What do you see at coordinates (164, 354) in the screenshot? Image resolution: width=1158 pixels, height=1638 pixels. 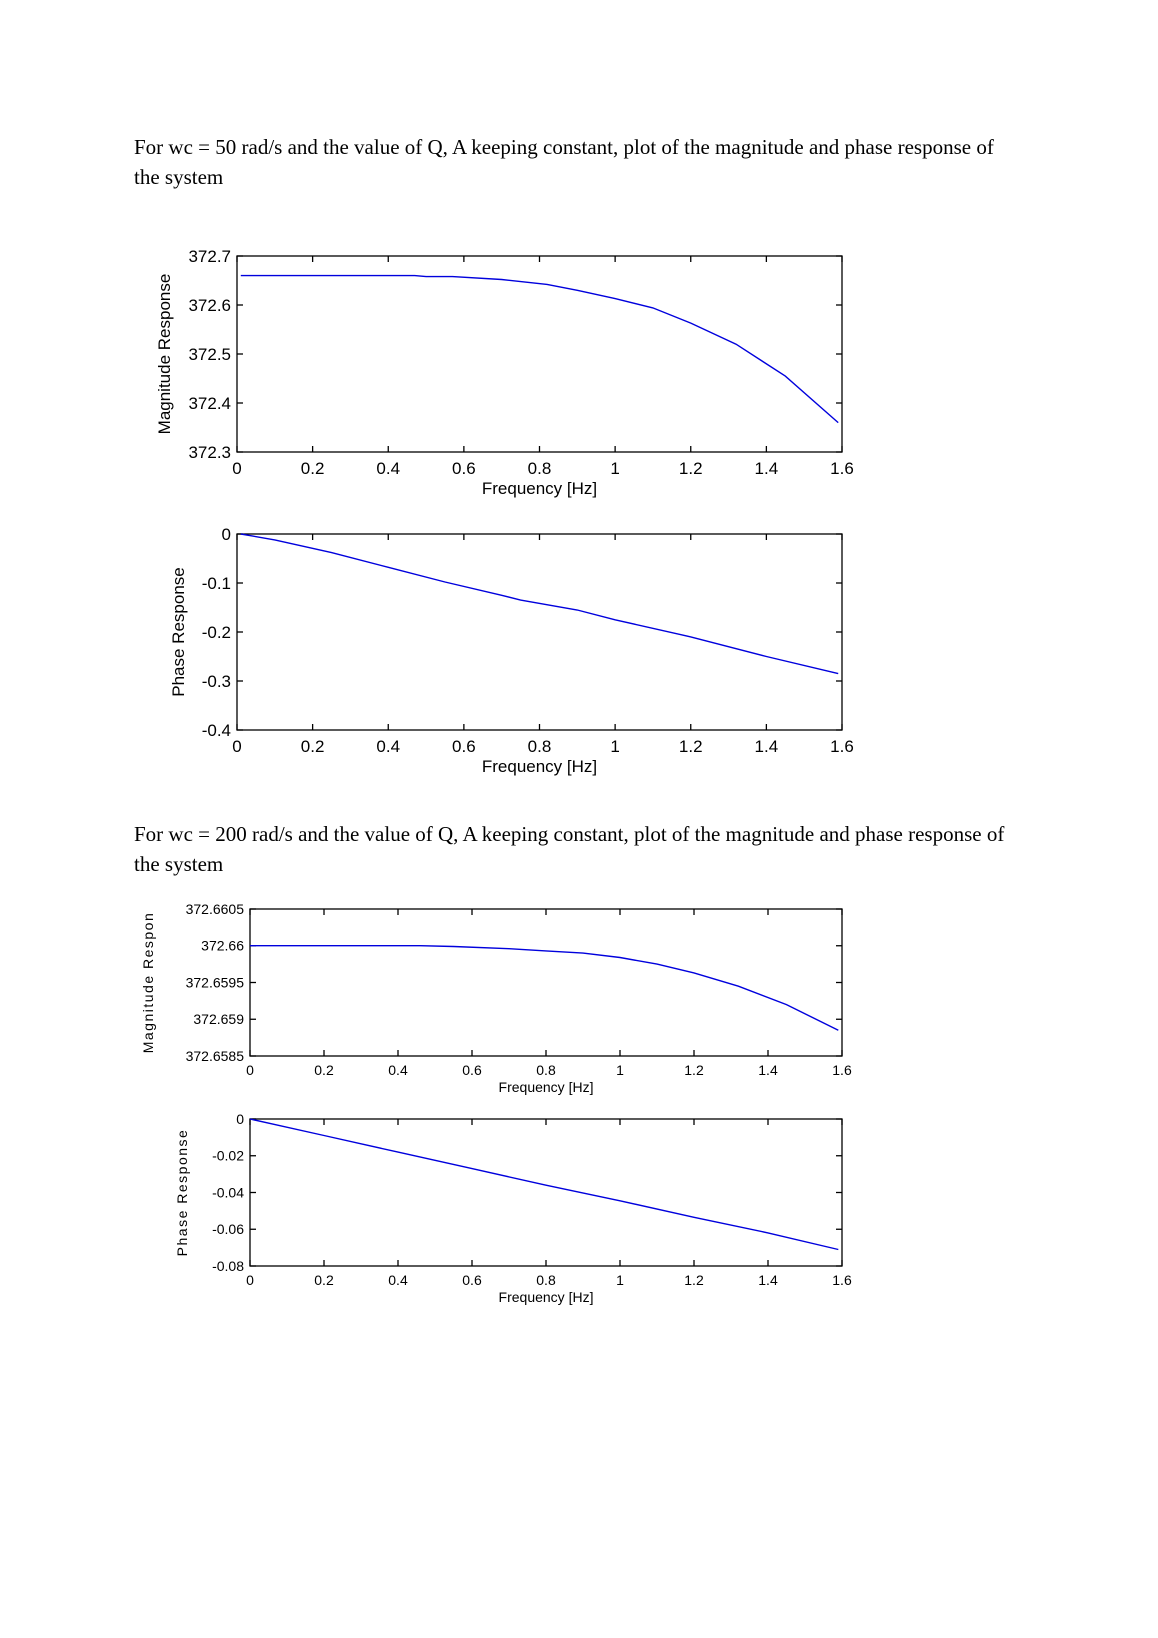 I see `y-axis-label: Magnitude Response` at bounding box center [164, 354].